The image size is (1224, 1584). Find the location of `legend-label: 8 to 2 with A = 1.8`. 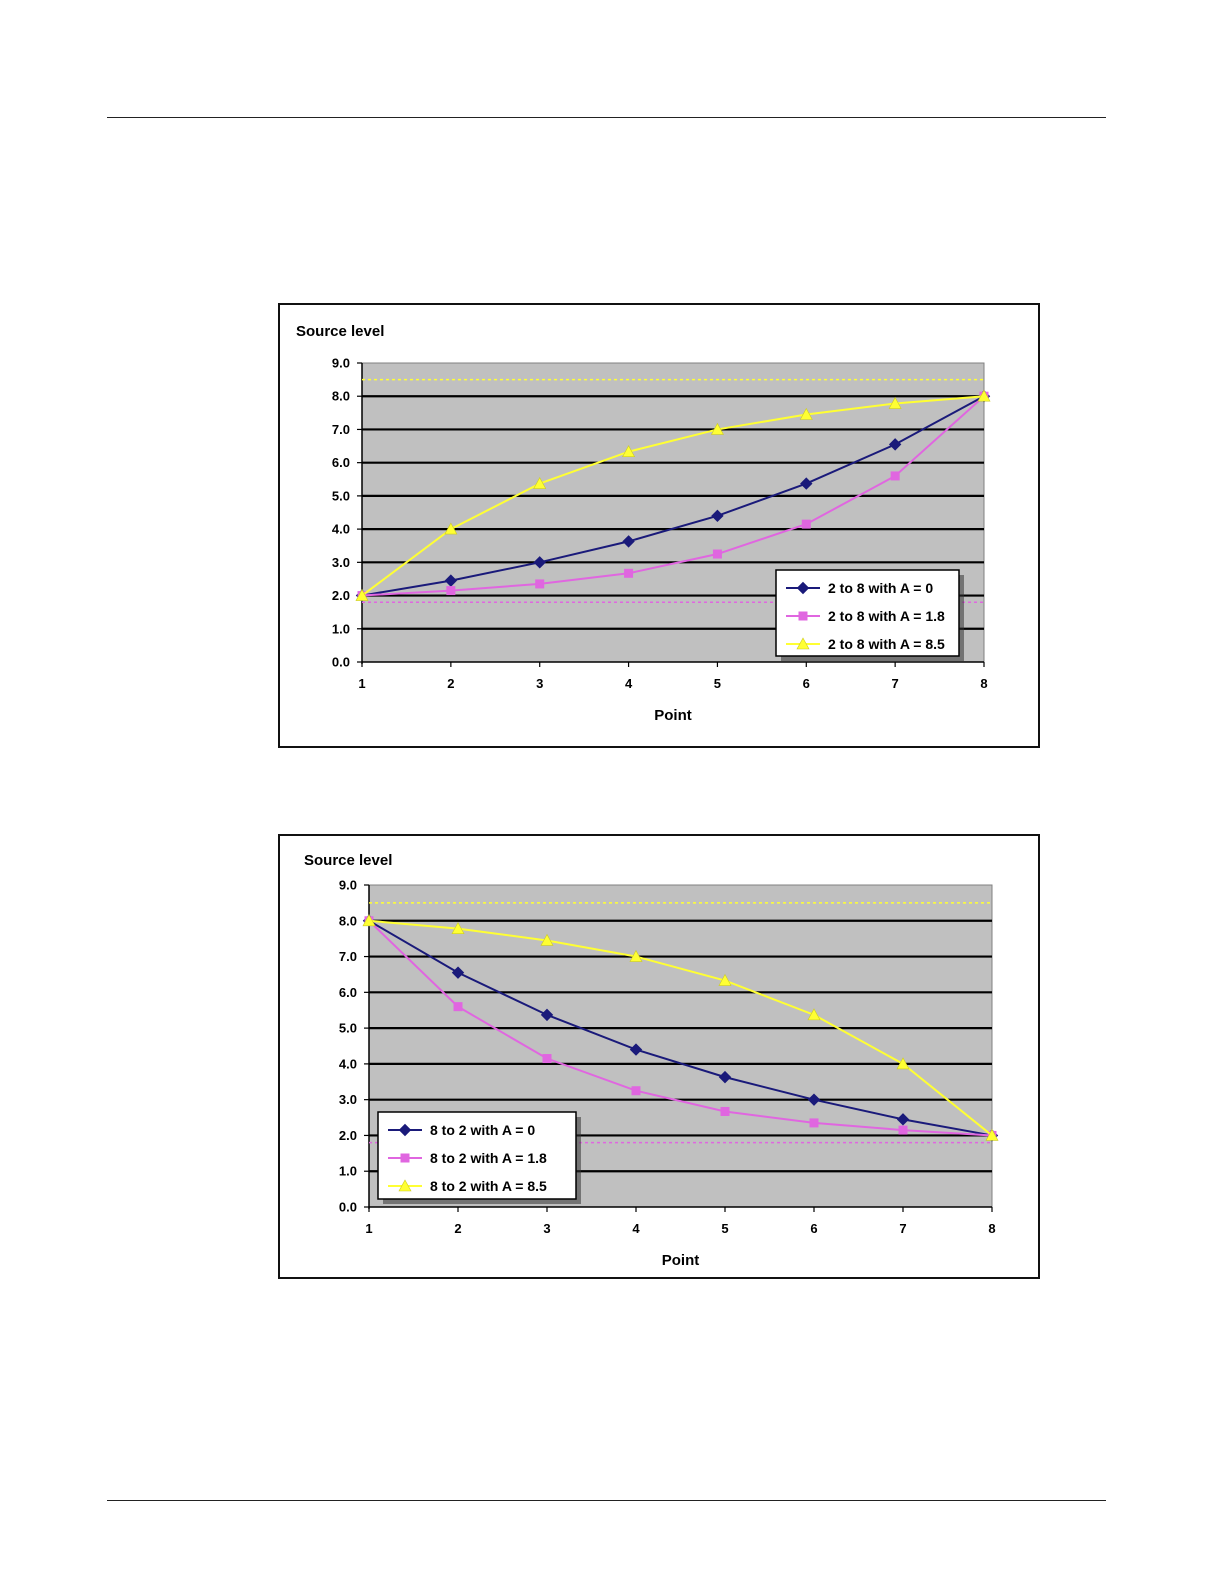

legend-label: 8 to 2 with A = 1.8 is located at coordinates (488, 1158).